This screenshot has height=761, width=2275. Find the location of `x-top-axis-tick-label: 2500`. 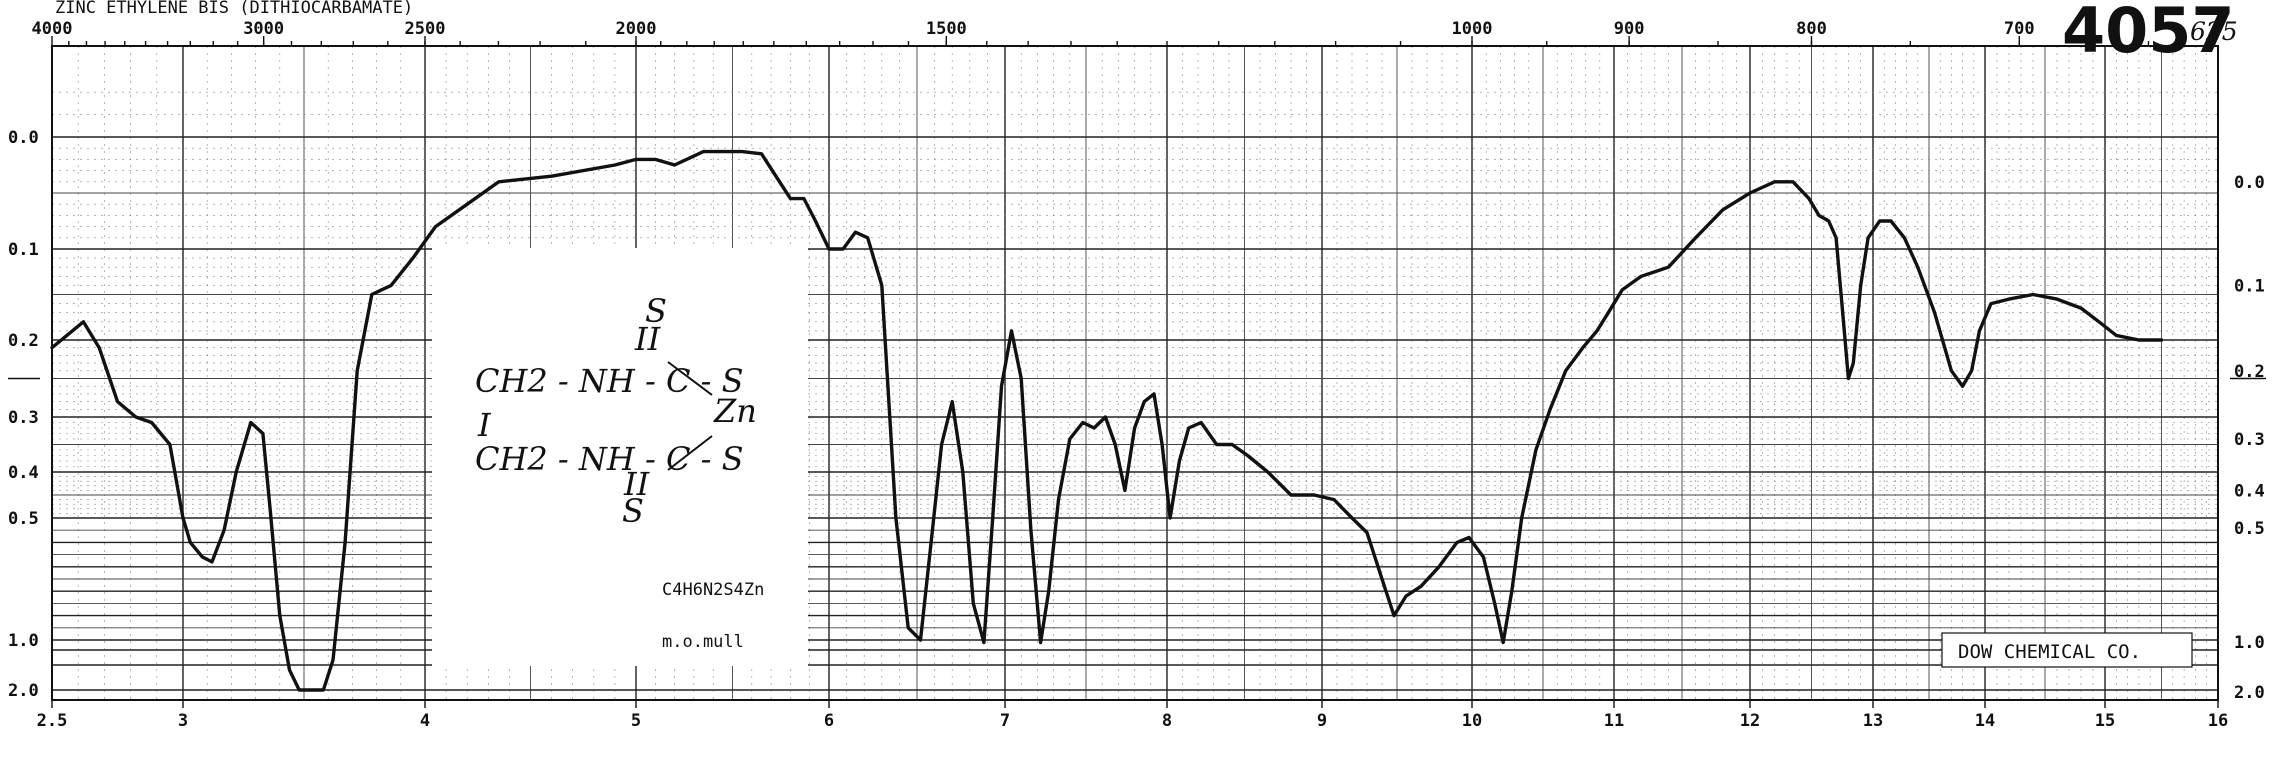

x-top-axis-tick-label: 2500 is located at coordinates (425, 29).